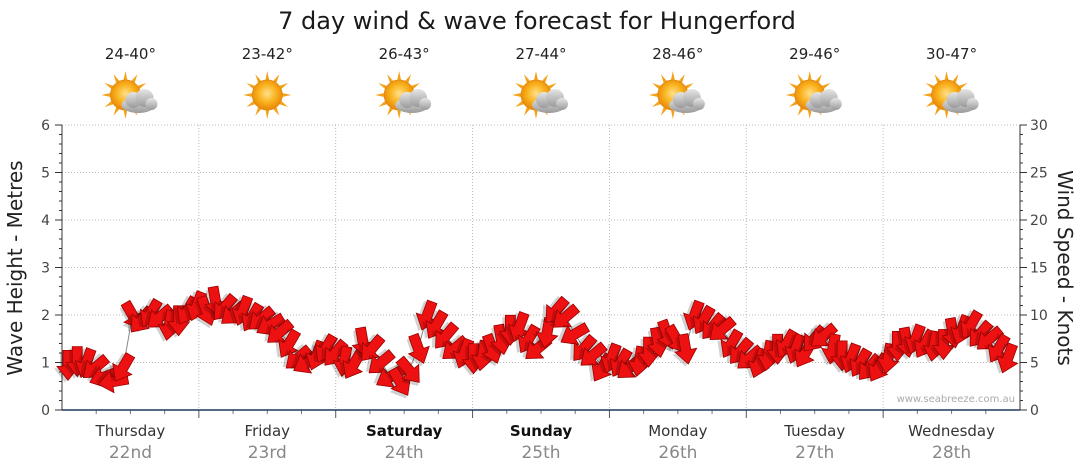 The width and height of the screenshot is (1080, 475). What do you see at coordinates (15, 267) in the screenshot?
I see `left-axis-title: Wave Height - Metres` at bounding box center [15, 267].